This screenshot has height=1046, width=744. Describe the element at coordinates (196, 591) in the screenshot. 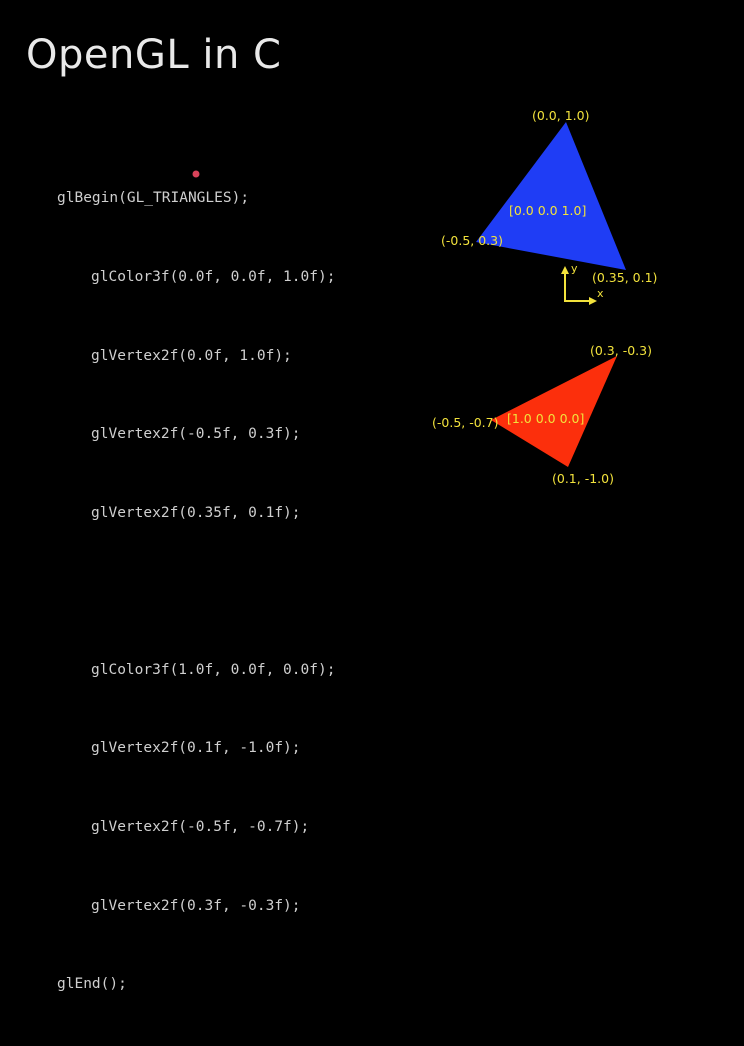

I see `code-blank-line` at that location.